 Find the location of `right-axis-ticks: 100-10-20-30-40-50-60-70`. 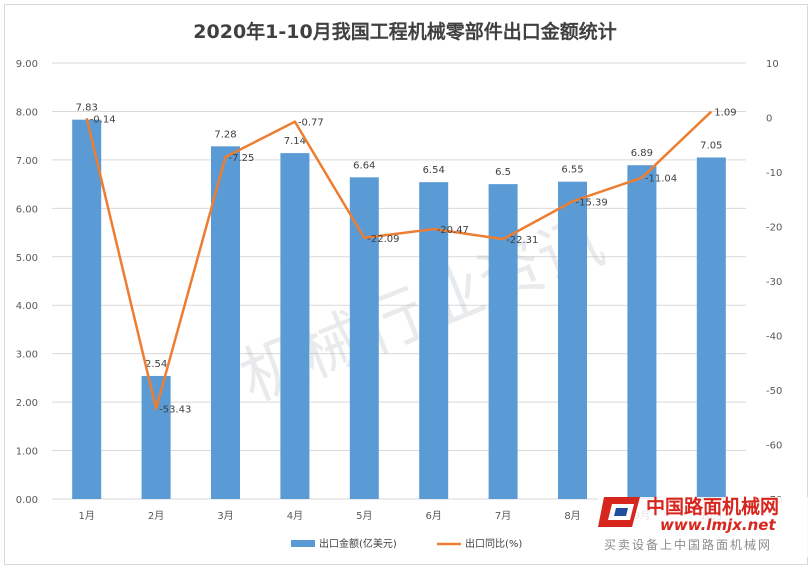

right-axis-ticks: 100-10-20-30-40-50-60-70 is located at coordinates (774, 282).